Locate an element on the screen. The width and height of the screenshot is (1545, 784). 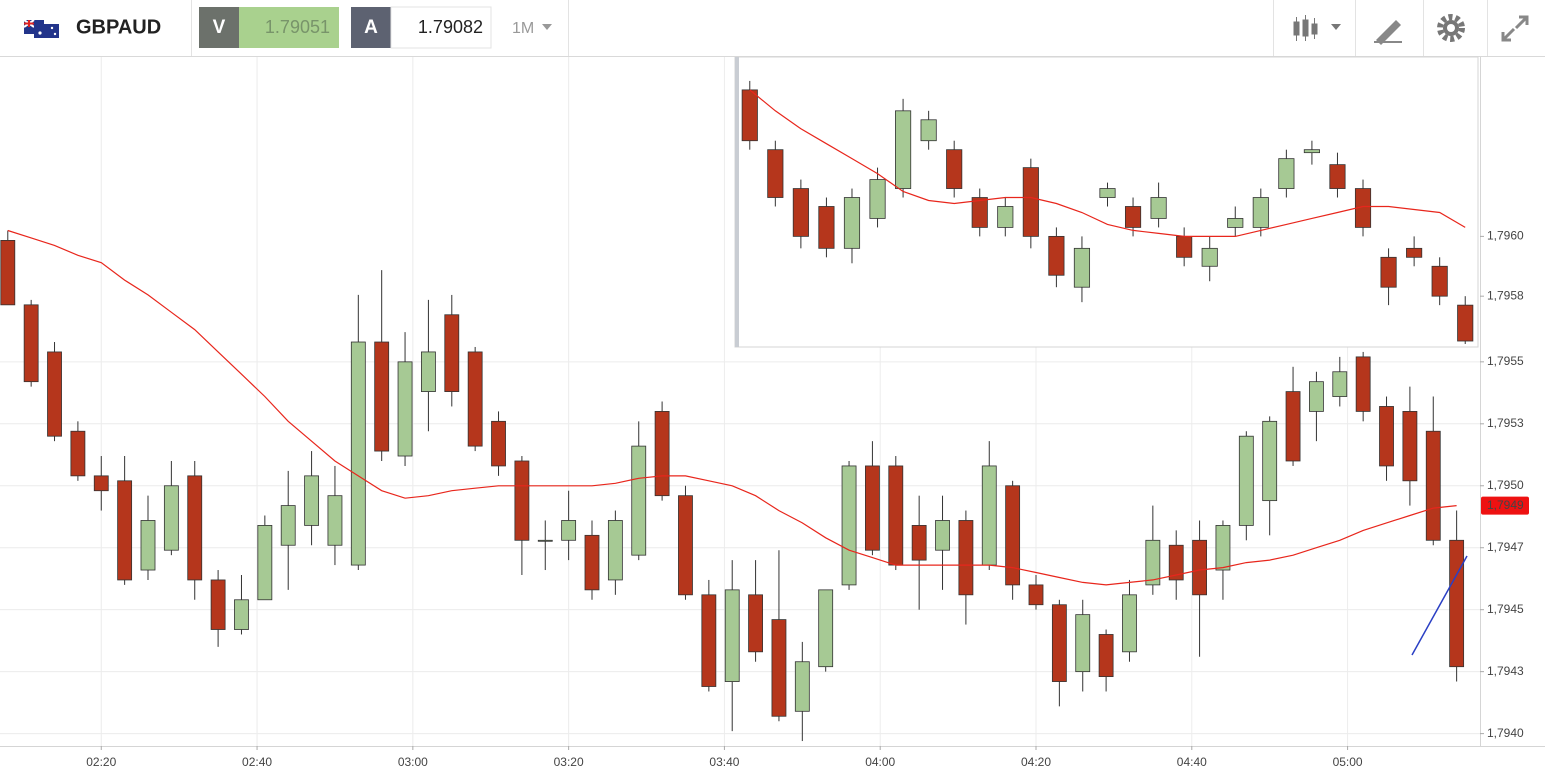
bid-price: 1.79051 is located at coordinates (297, 27).